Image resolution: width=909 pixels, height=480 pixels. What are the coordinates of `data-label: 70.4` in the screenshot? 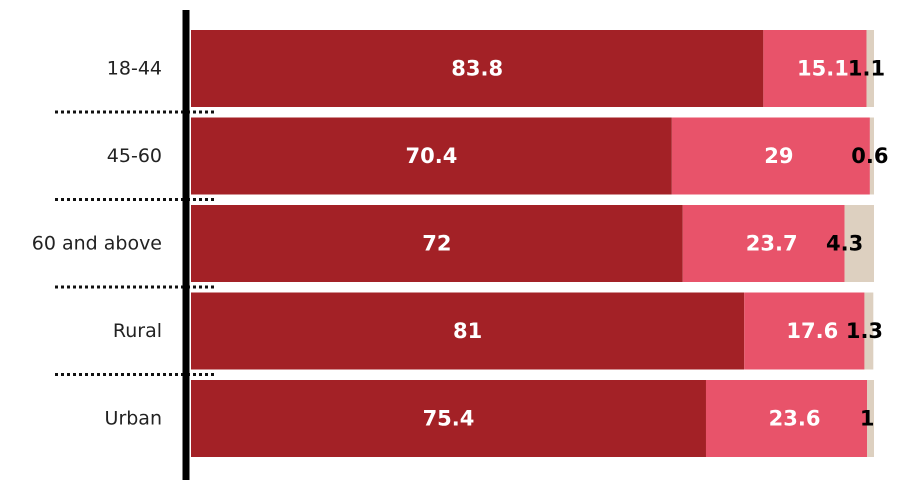 It's located at (432, 156).